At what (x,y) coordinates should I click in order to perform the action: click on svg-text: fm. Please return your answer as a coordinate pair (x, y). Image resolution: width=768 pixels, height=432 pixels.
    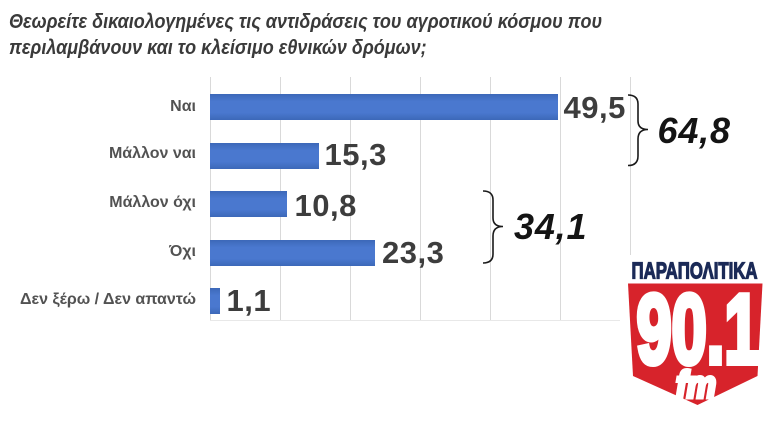
    Looking at the image, I should click on (696, 386).